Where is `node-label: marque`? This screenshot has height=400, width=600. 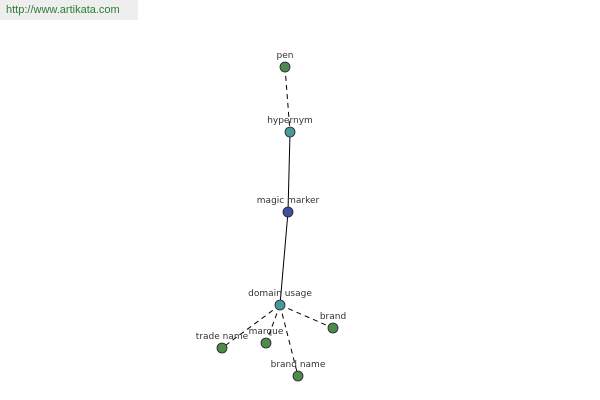 node-label: marque is located at coordinates (266, 332).